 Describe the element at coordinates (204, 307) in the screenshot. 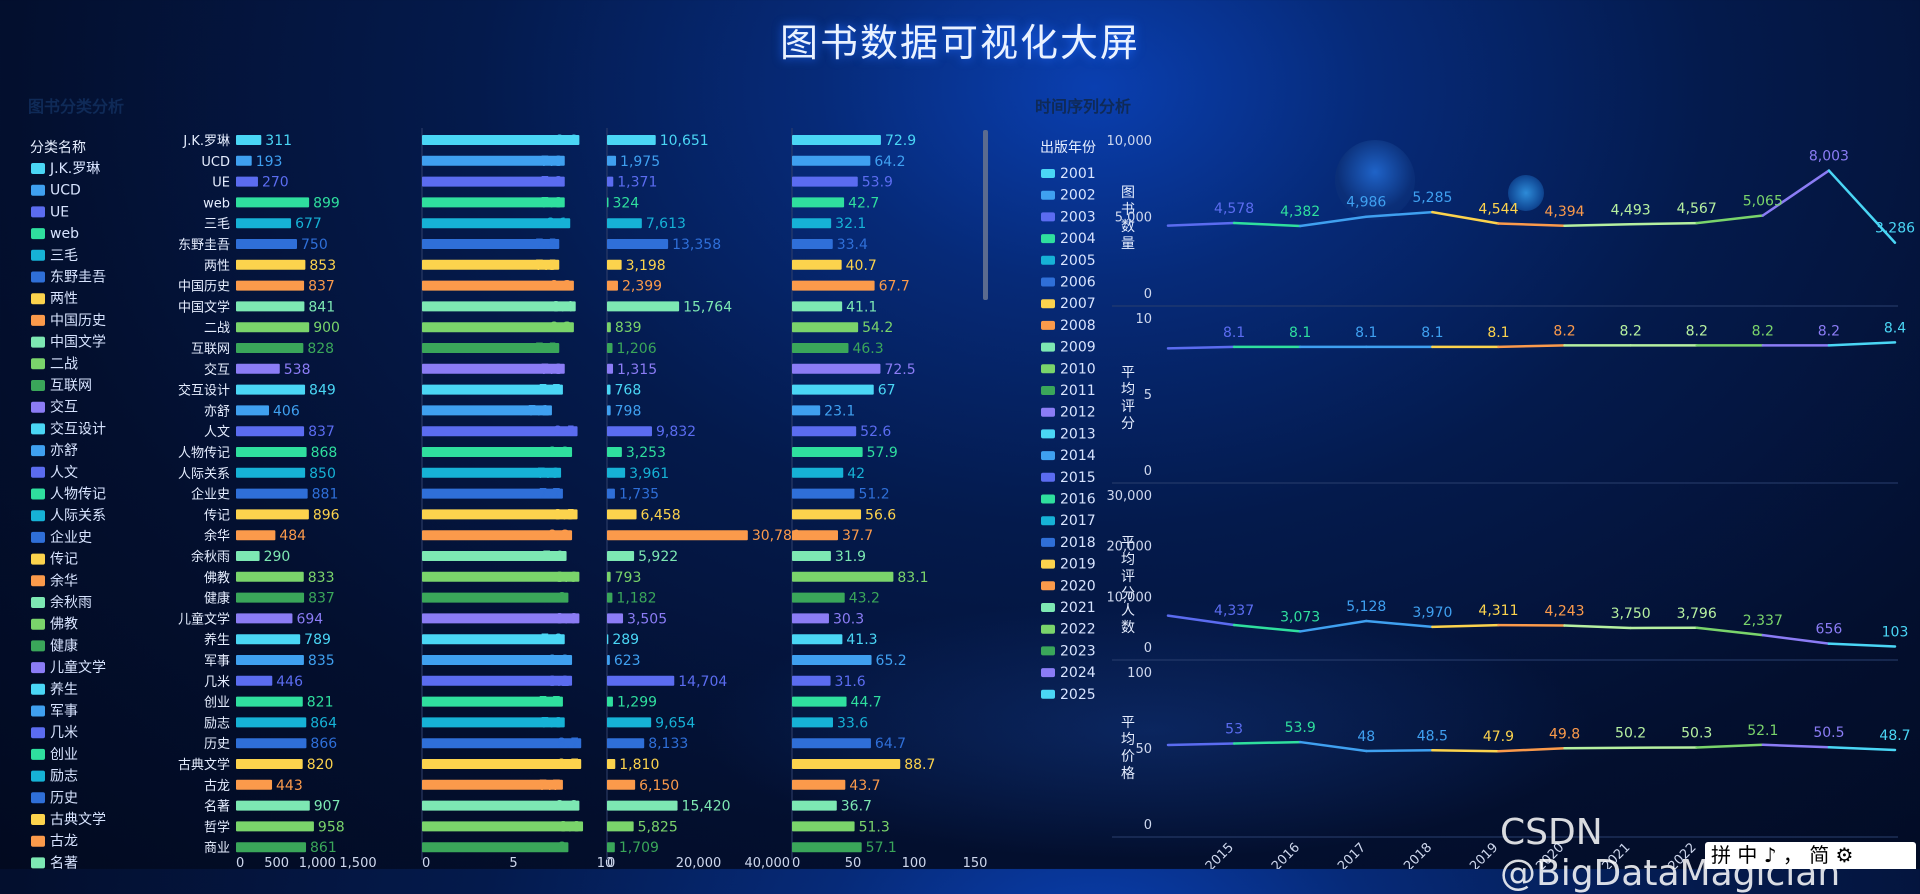

I see `category-label: 中国文学` at that location.